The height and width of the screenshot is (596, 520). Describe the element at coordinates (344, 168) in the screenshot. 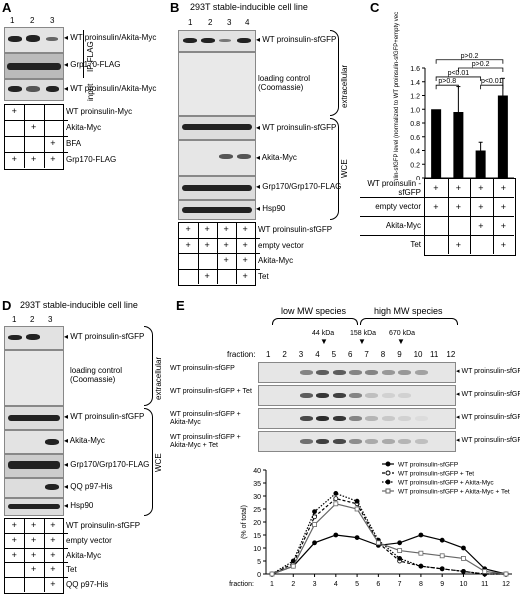

I see `side-label: WCE` at that location.